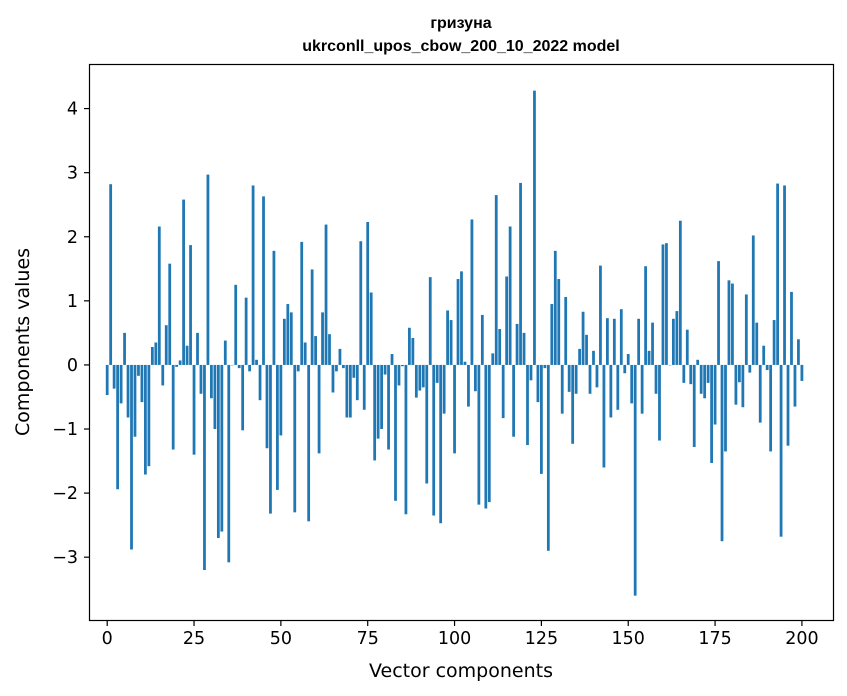 The height and width of the screenshot is (696, 847). I want to click on y-tick-label: −2, so click(65, 494).